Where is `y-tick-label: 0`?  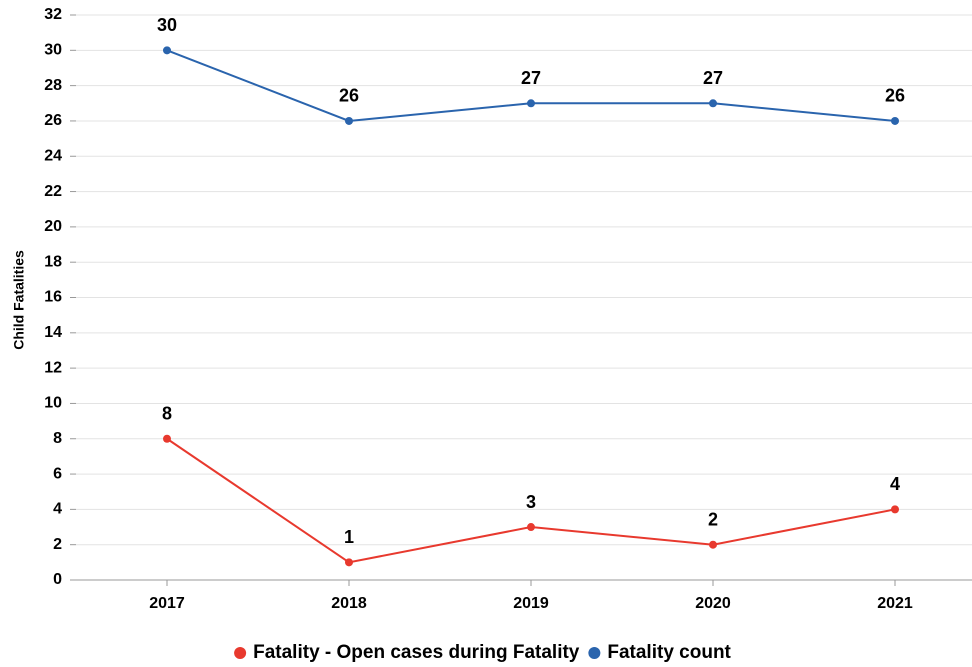
y-tick-label: 0 is located at coordinates (57, 579).